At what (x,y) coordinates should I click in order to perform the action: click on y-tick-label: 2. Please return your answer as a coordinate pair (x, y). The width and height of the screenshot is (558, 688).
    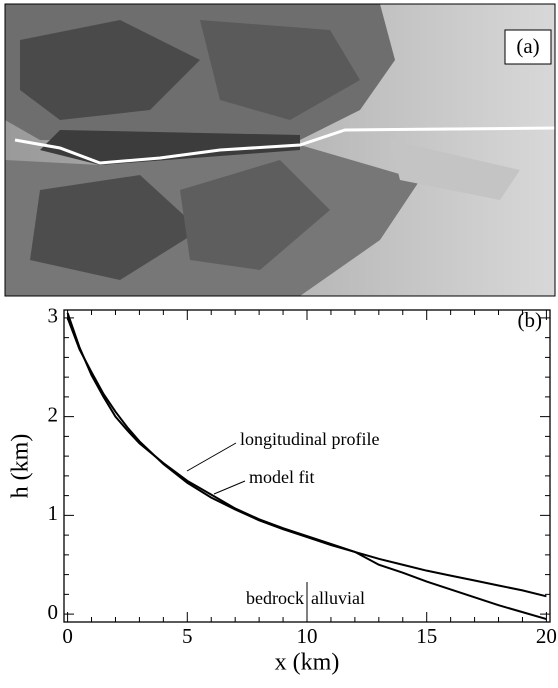
    Looking at the image, I should click on (53, 414).